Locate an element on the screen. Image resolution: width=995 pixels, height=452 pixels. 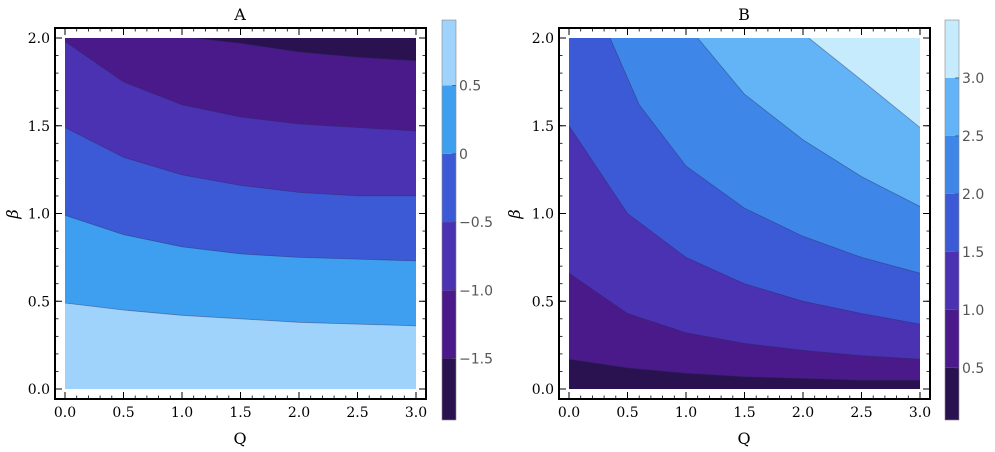
panel-b-fill-region is located at coordinates (864, 83).